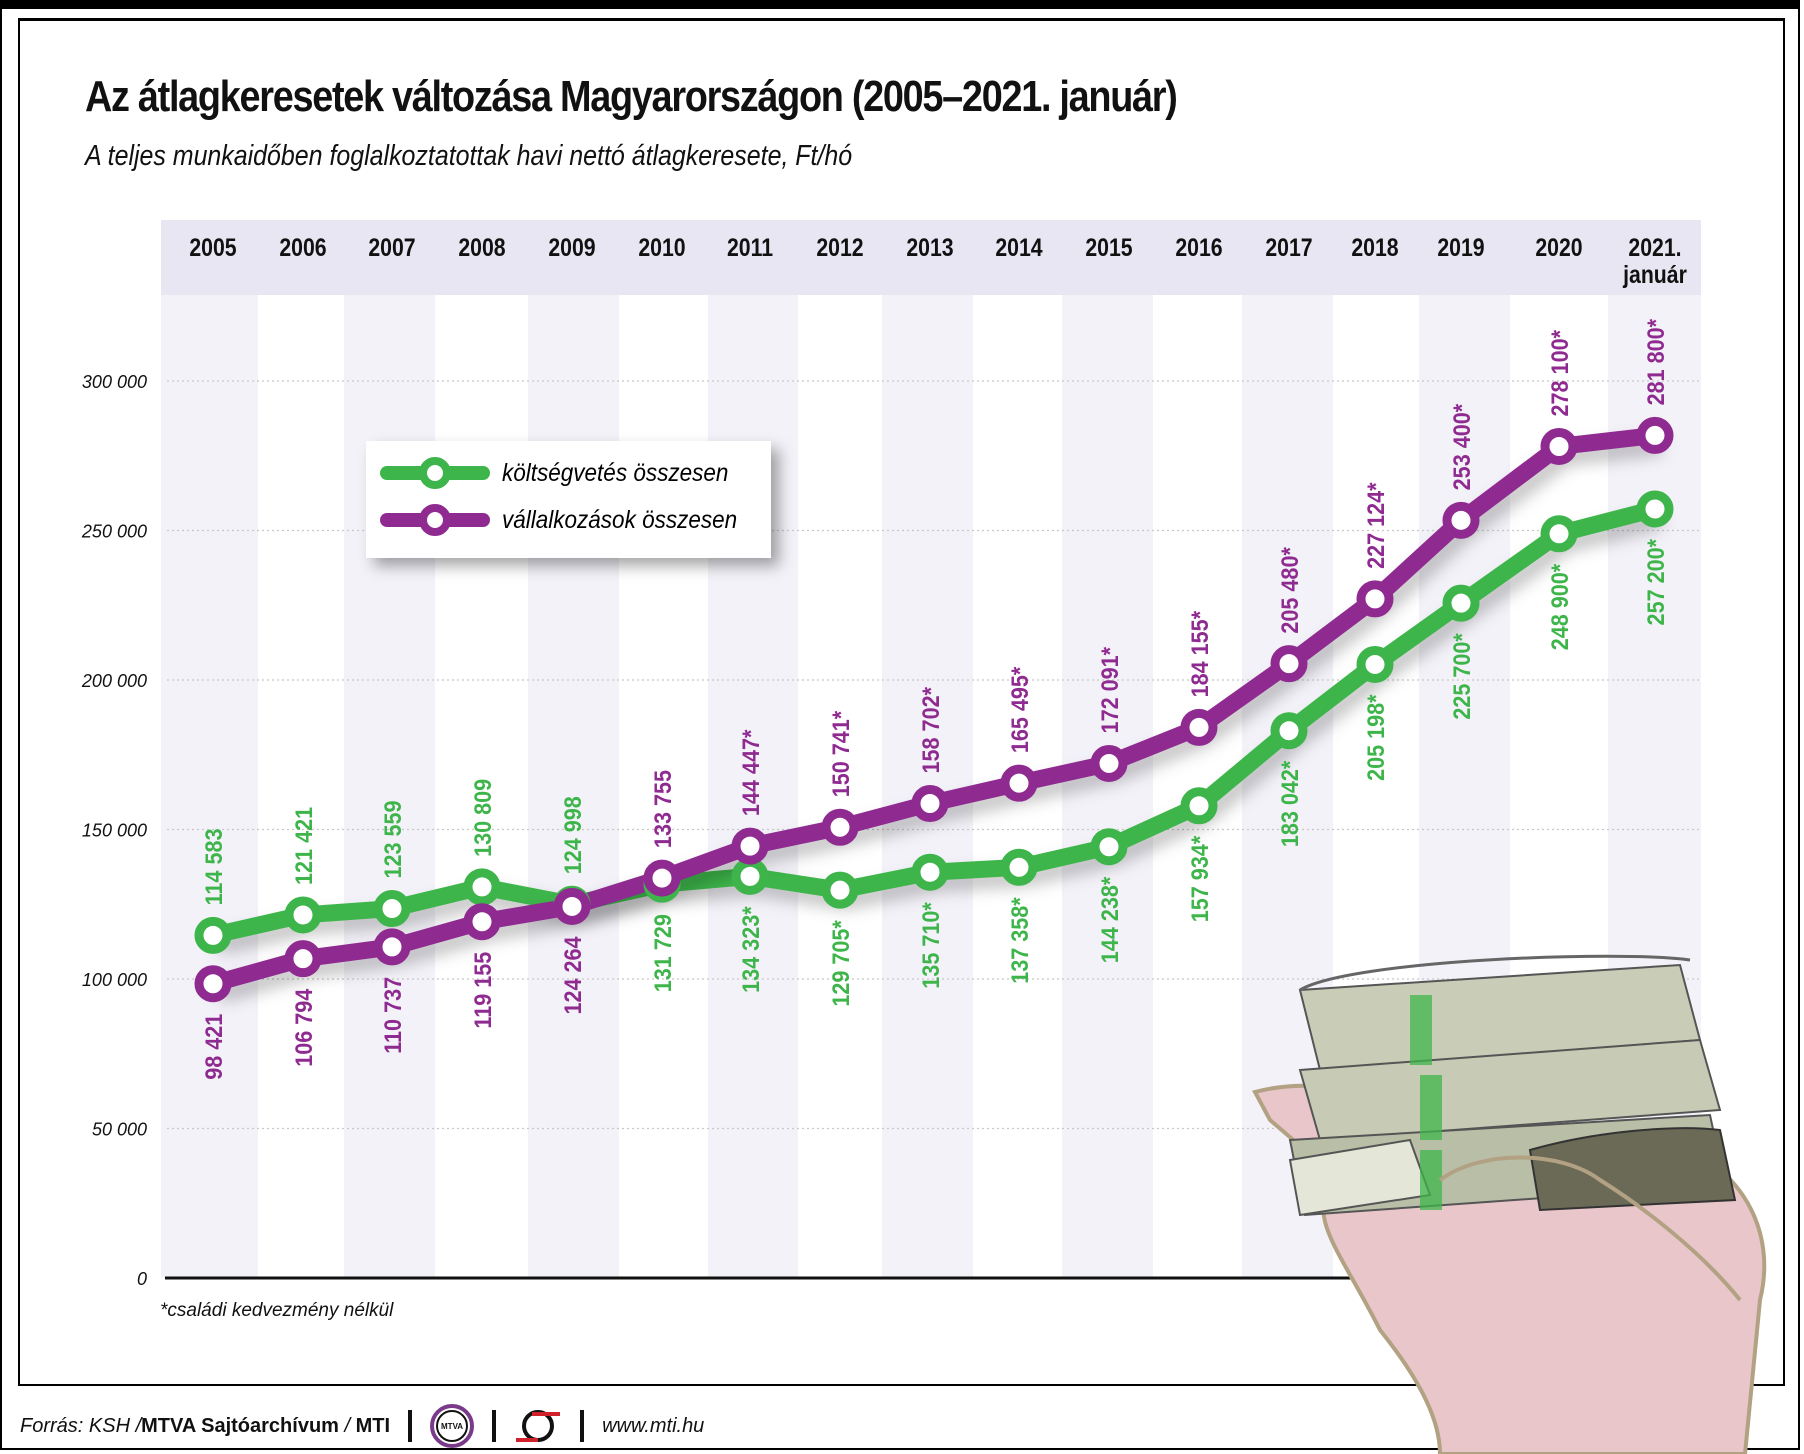  What do you see at coordinates (1375, 525) in the screenshot?
I see `data-label: 227 124*` at bounding box center [1375, 525].